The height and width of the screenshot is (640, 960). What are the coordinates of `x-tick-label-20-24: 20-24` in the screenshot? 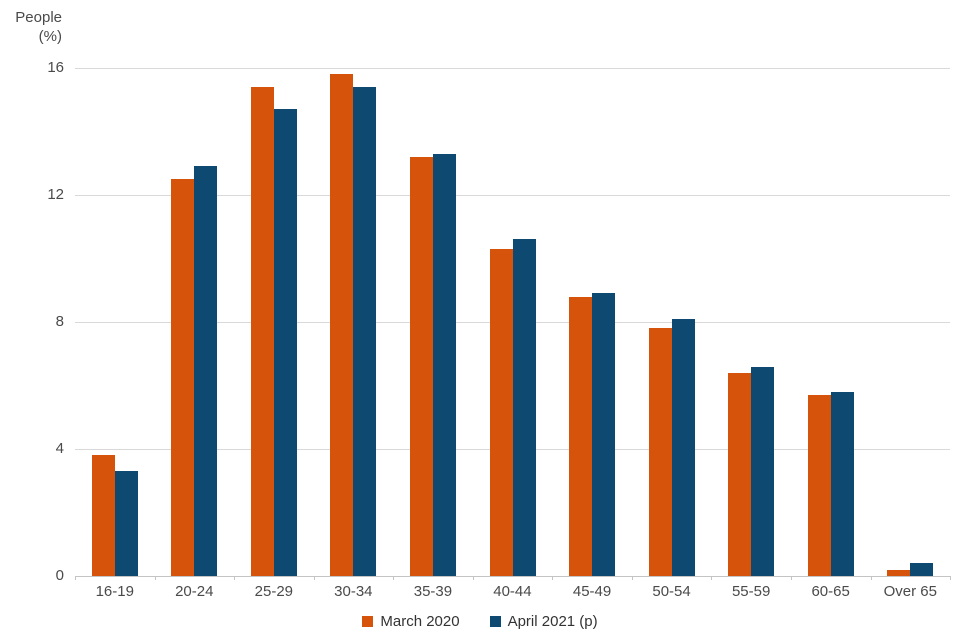 It's located at (194, 591).